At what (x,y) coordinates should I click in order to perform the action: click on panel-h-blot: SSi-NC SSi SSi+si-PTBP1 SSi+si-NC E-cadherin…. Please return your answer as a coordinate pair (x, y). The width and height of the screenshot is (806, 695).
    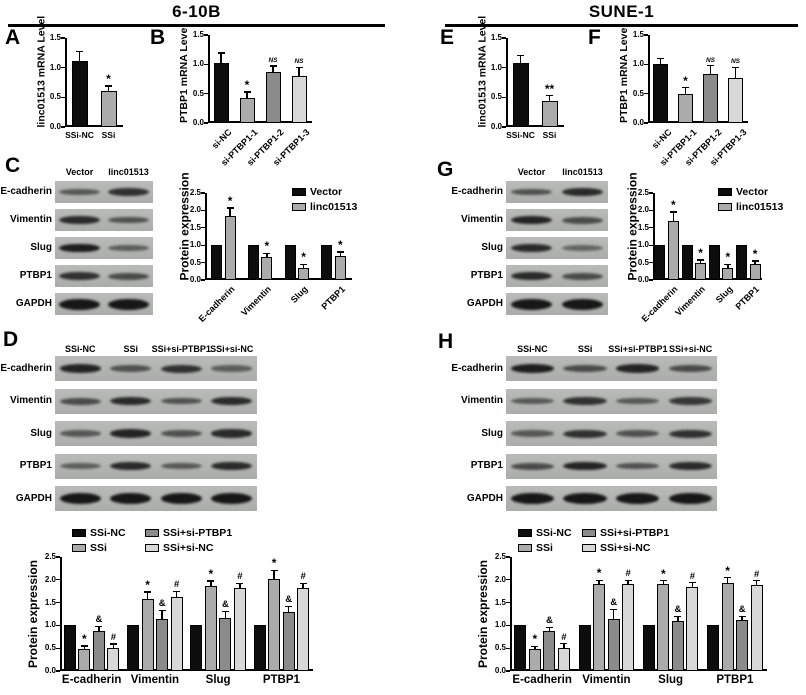
    Looking at the image, I should click on (576, 429).